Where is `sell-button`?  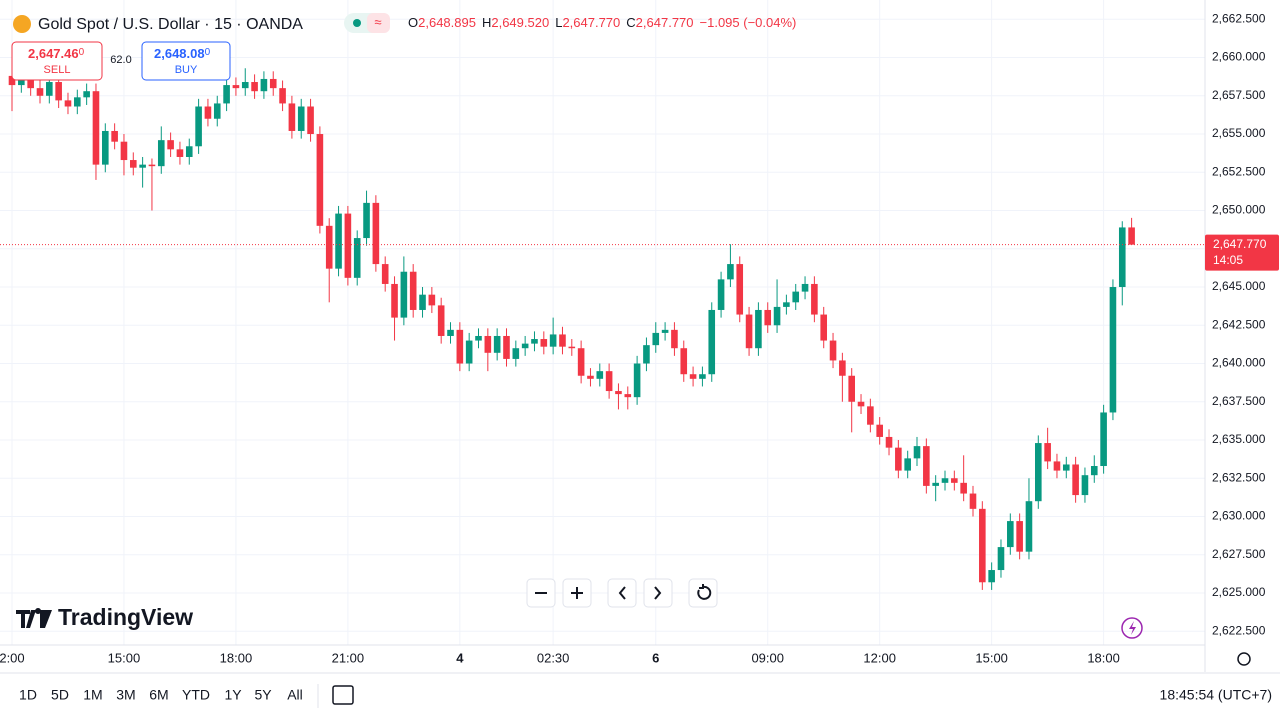 sell-button is located at coordinates (57, 61).